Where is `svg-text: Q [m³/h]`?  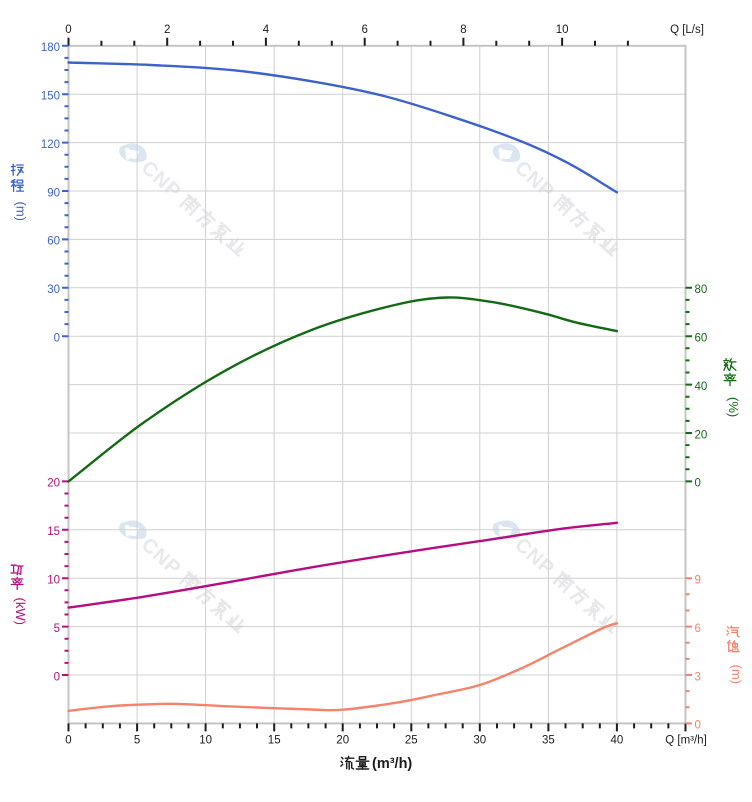 svg-text: Q [m³/h] is located at coordinates (686, 741).